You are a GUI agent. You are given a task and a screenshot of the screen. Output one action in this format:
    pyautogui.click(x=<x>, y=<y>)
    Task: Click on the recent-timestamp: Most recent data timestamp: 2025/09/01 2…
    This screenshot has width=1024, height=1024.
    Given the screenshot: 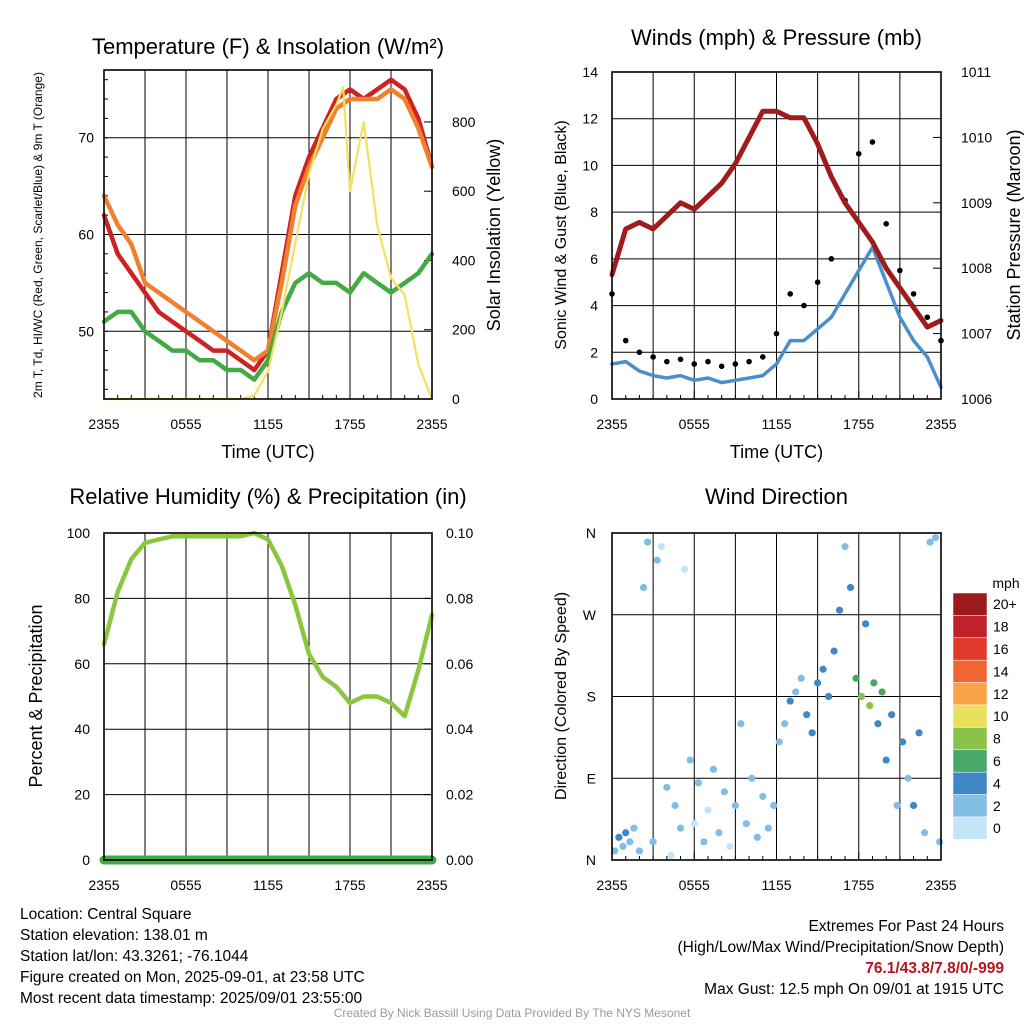 What is the action you would take?
    pyautogui.click(x=191, y=998)
    